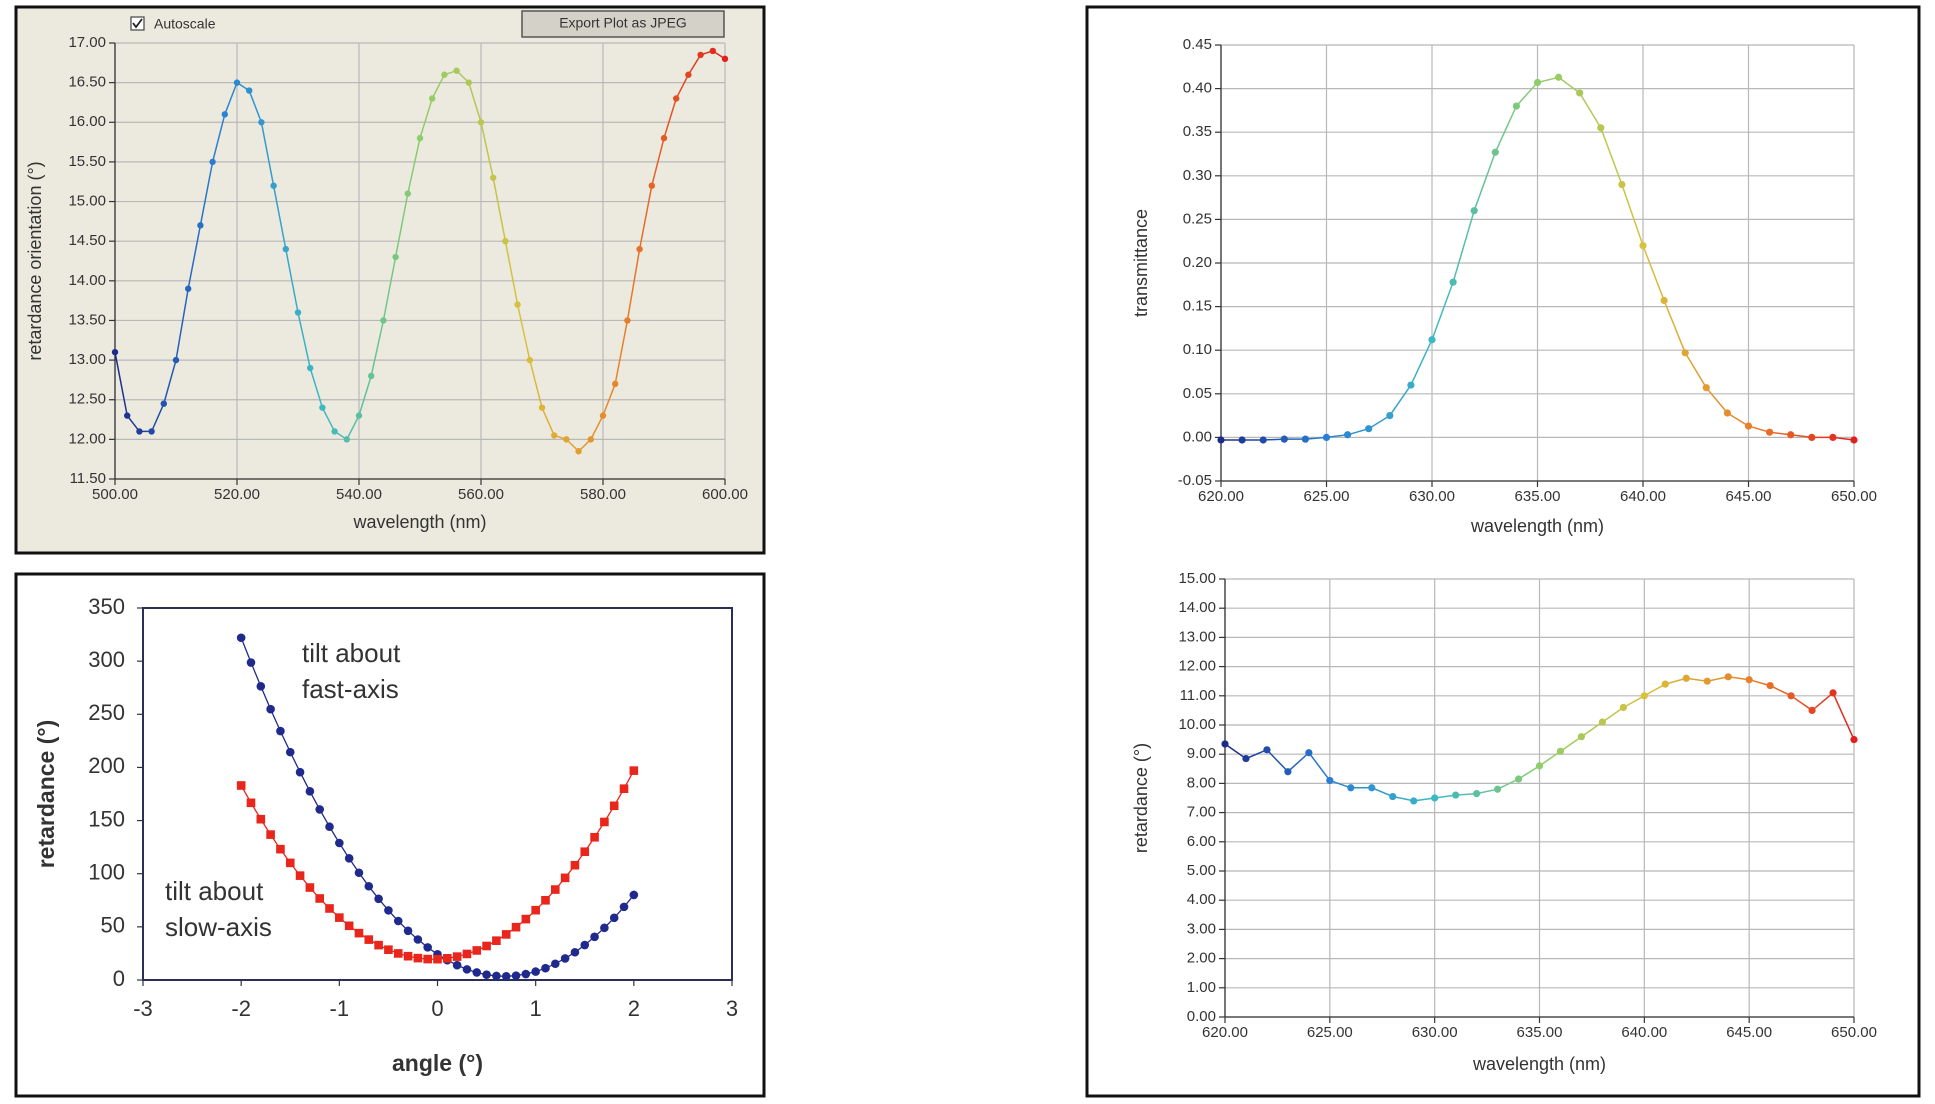  I want to click on y-tick-label: 0.35, so click(1197, 131).